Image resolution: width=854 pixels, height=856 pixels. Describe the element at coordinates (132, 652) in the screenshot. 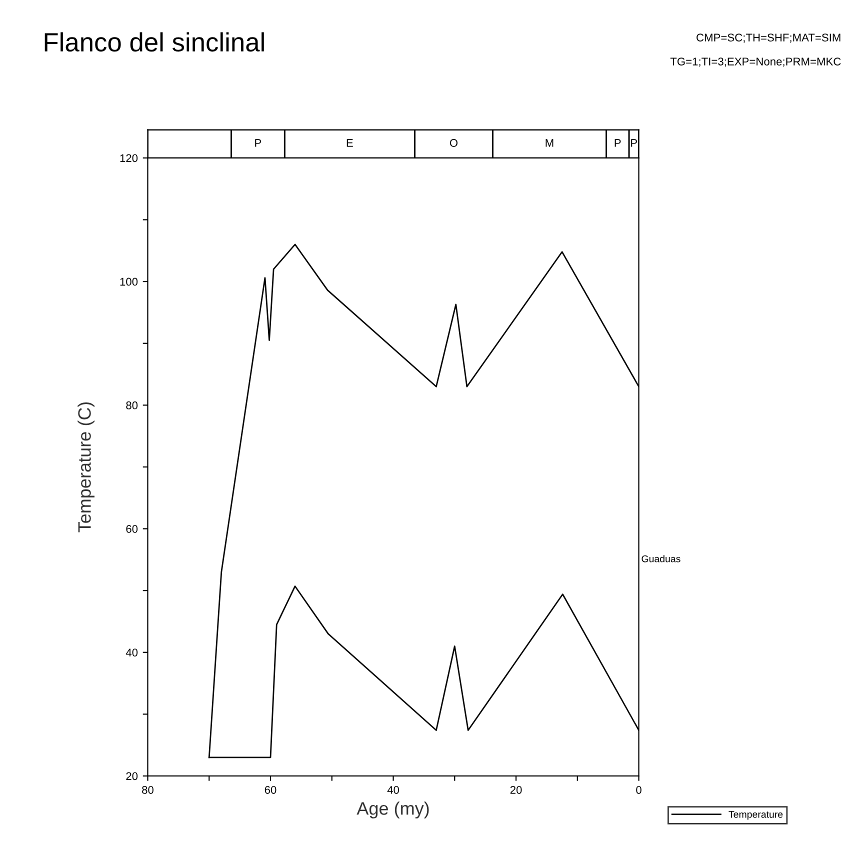

I see `y-tick-label: 40` at that location.